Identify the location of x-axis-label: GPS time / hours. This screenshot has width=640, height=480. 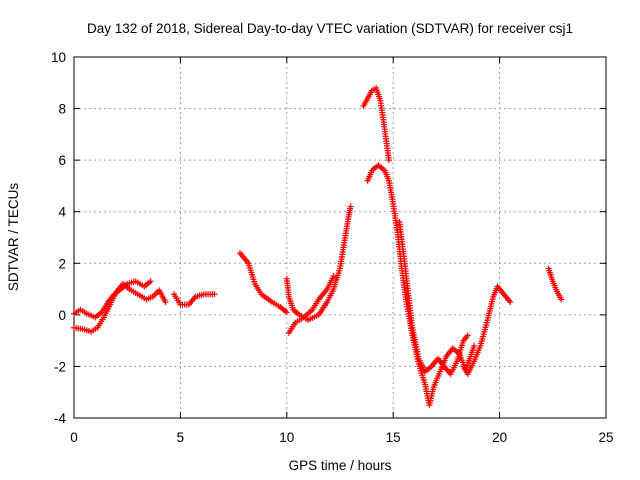
(340, 465).